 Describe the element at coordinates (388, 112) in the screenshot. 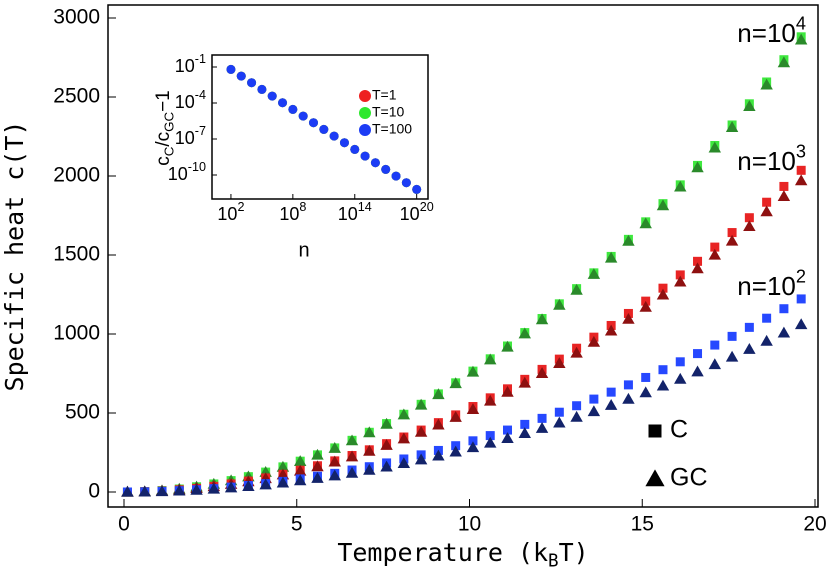

I see `legend-label: T=10` at that location.